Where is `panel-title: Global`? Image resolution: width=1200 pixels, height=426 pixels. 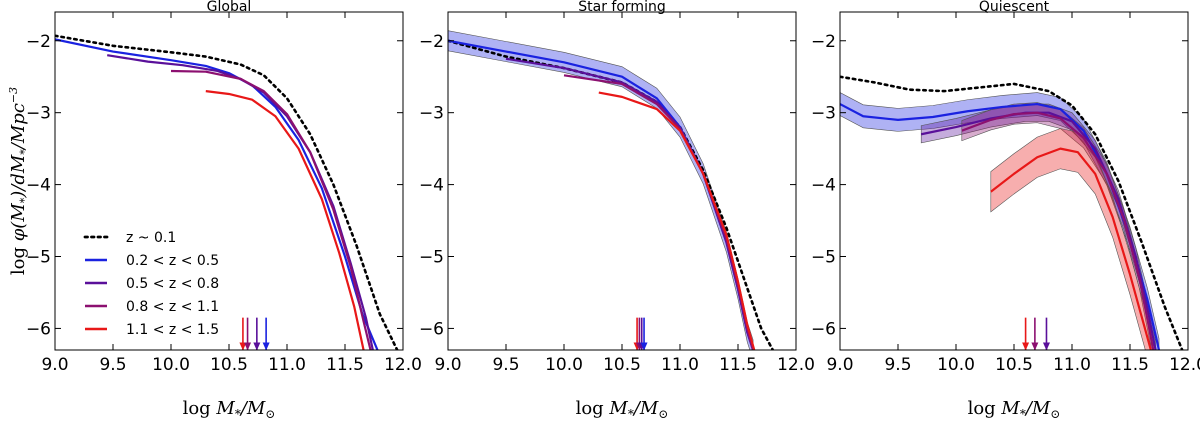 panel-title: Global is located at coordinates (229, 7).